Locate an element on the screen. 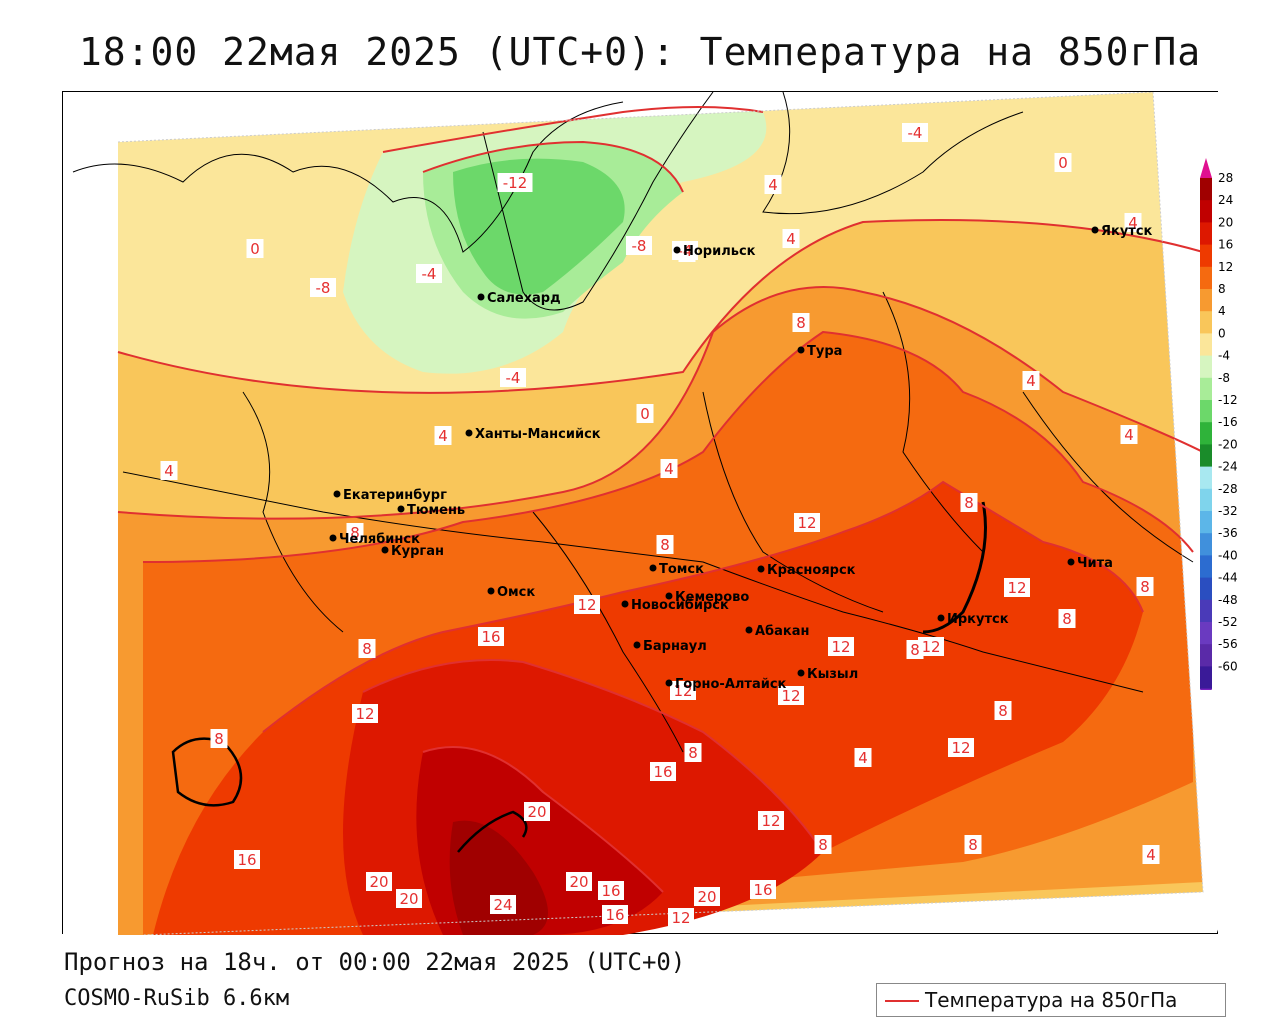 The width and height of the screenshot is (1280, 1024). colorbar-tick-label: -24 is located at coordinates (1228, 467).